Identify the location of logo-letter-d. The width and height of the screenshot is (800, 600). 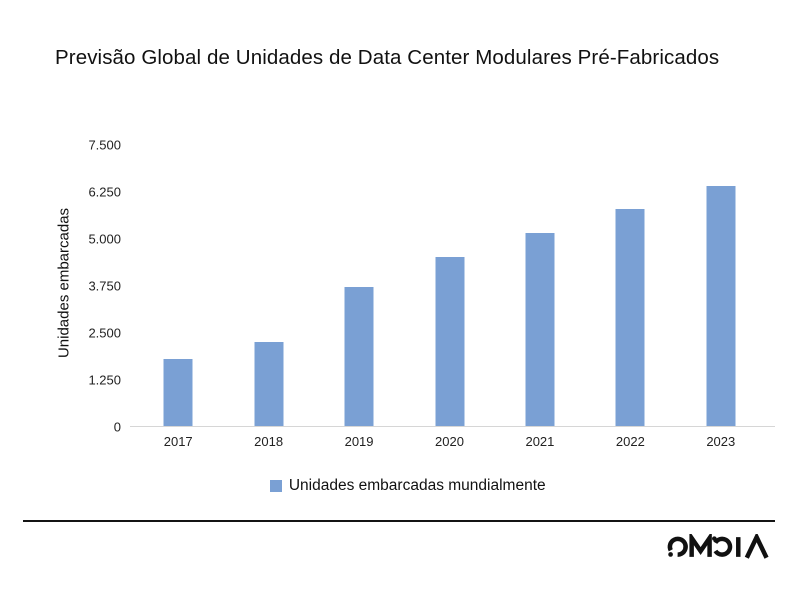
(722, 546).